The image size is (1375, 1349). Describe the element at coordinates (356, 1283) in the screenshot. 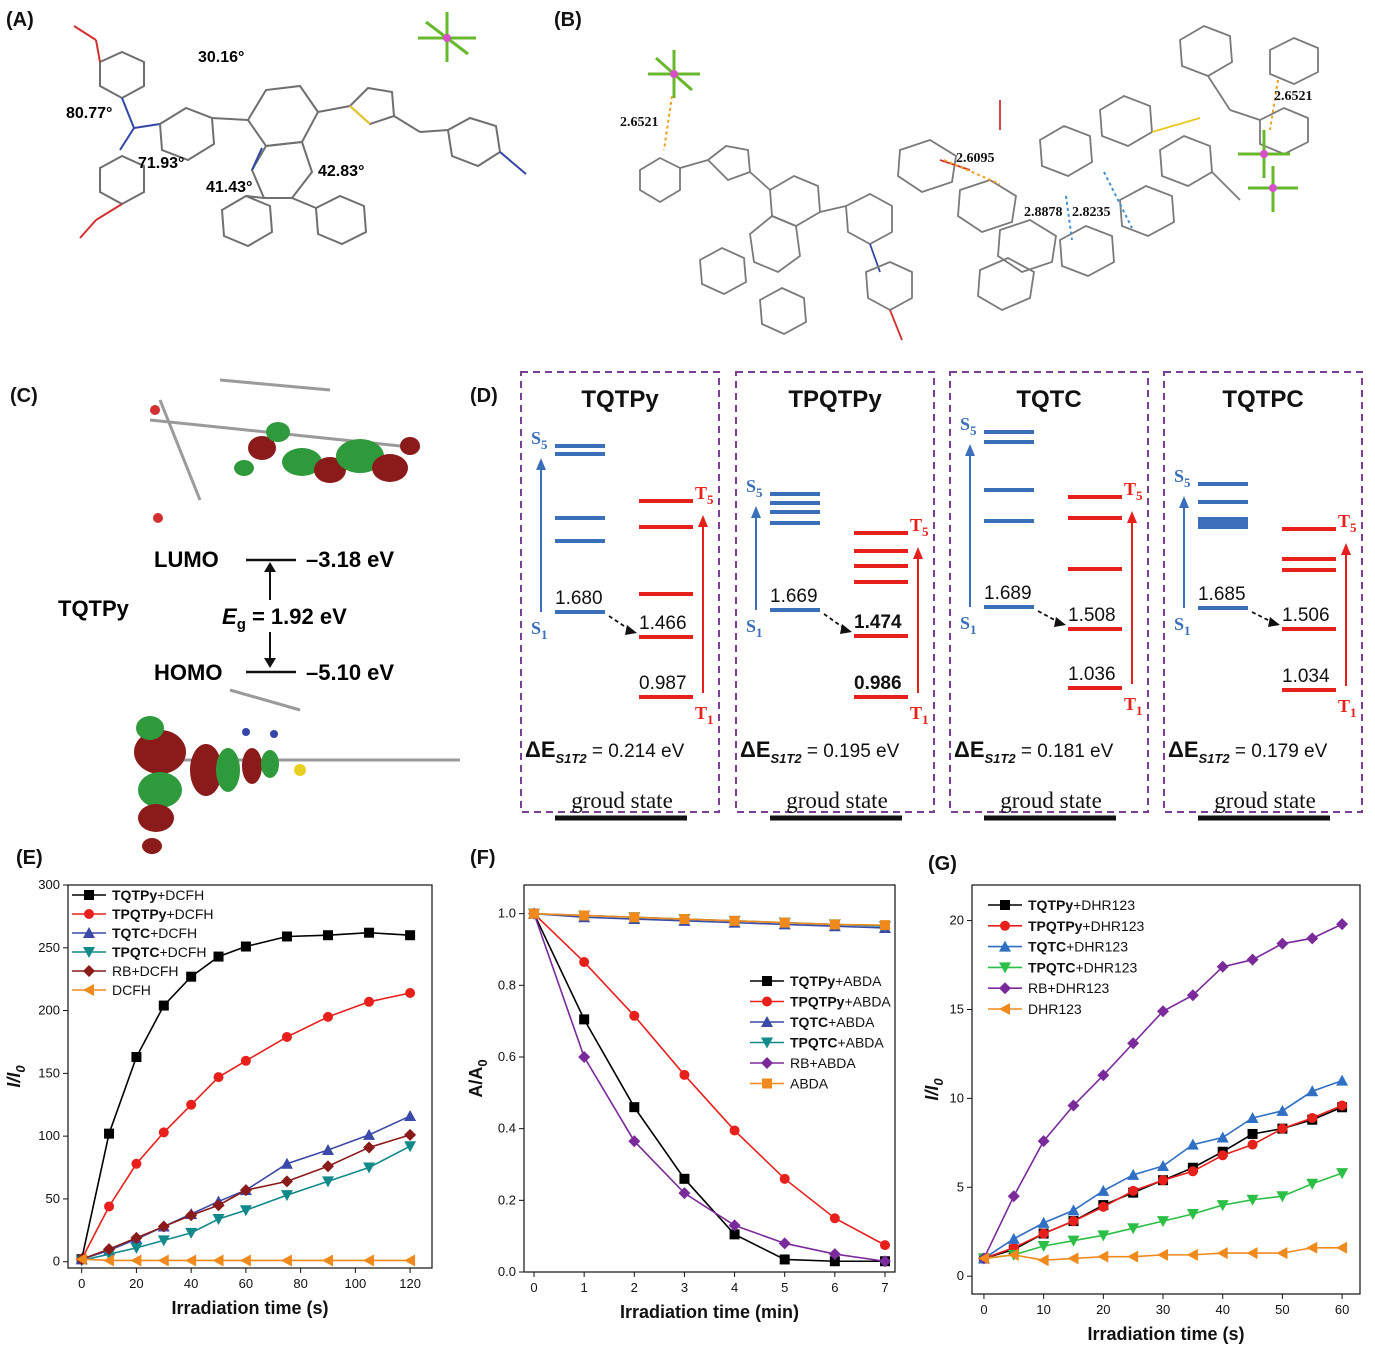

I see `x-tick-label: 100` at that location.